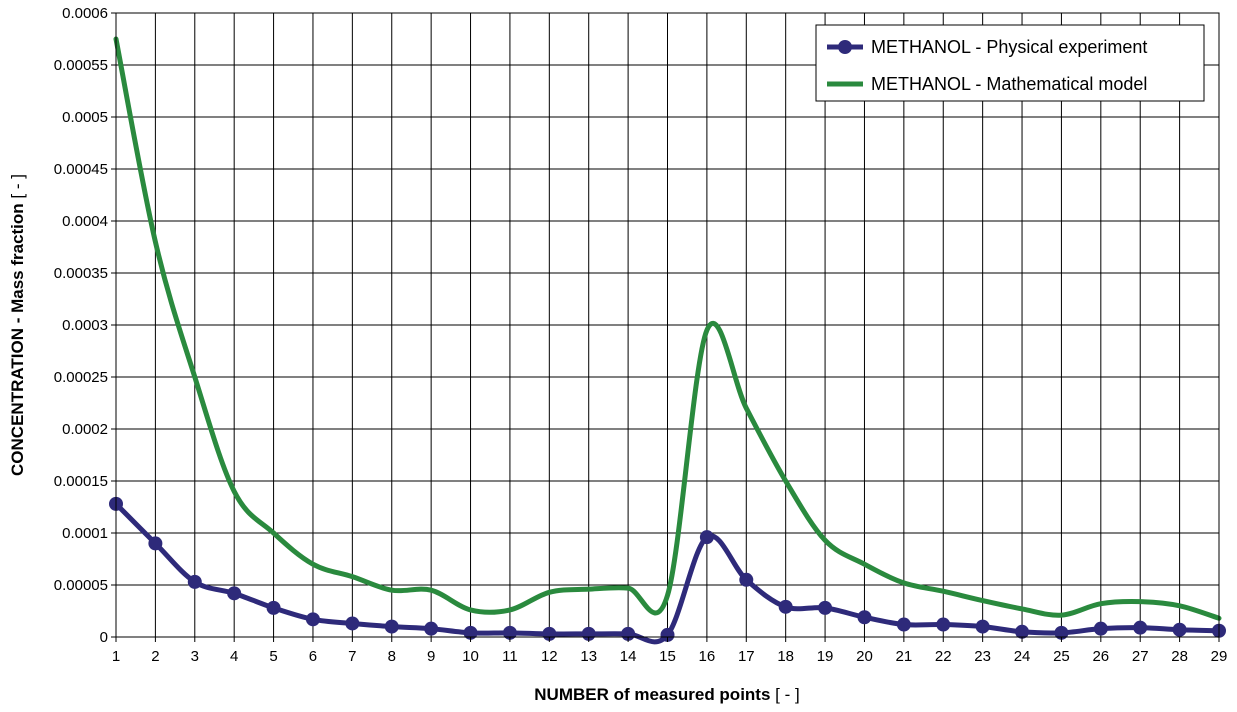  I want to click on x-tick-label: 22, so click(943, 656).